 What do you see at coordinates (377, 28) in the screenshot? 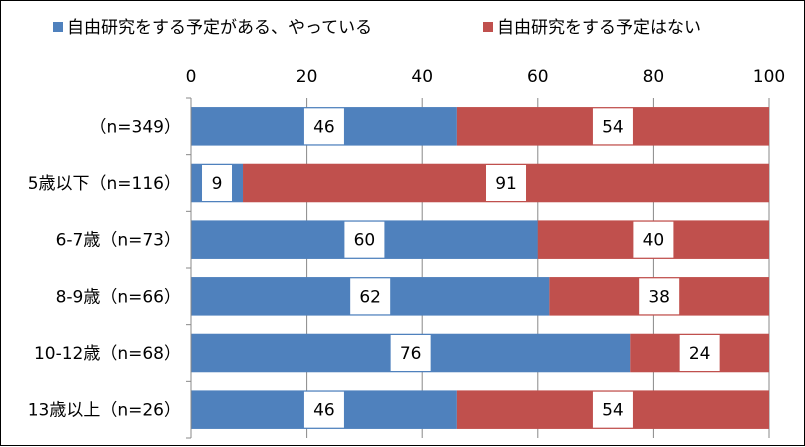
I see `legend: 自由研究をする予定がある、やっている 自由研究をする予定はない` at bounding box center [377, 28].